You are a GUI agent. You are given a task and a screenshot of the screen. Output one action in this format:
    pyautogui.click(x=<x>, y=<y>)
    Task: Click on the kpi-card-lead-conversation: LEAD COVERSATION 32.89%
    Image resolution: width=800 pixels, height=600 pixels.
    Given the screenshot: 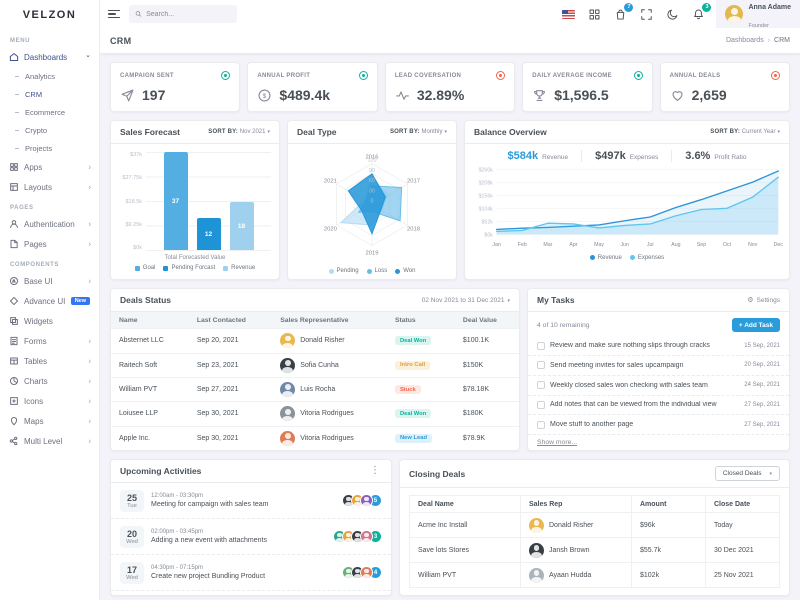 What is the action you would take?
    pyautogui.click(x=450, y=87)
    